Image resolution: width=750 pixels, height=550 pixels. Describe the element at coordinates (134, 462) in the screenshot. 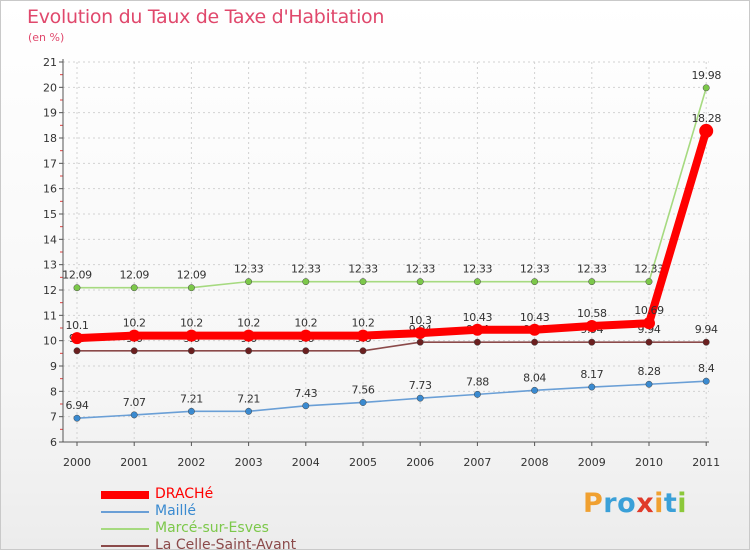

I see `x-tick-label: 2001` at that location.